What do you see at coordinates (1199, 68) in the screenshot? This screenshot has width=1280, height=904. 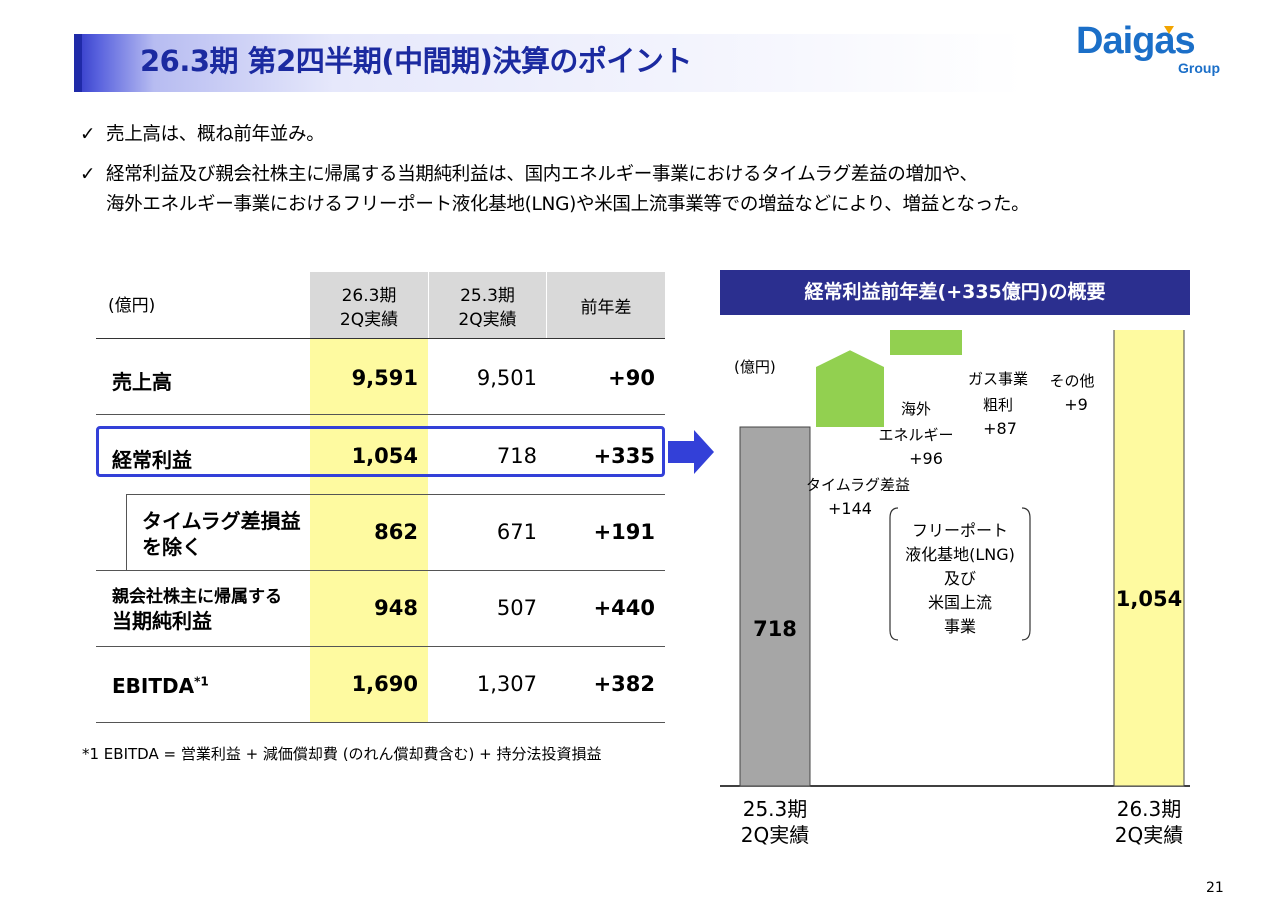 I see `logo-sub: Group` at bounding box center [1199, 68].